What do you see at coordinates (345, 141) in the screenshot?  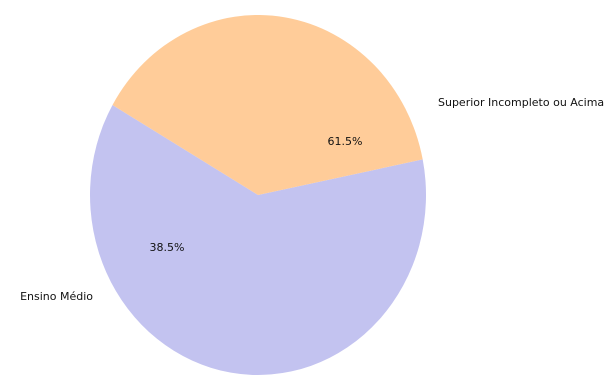 I see `slice-percent-superior-incompleto-ou-acima: 61.5%` at bounding box center [345, 141].